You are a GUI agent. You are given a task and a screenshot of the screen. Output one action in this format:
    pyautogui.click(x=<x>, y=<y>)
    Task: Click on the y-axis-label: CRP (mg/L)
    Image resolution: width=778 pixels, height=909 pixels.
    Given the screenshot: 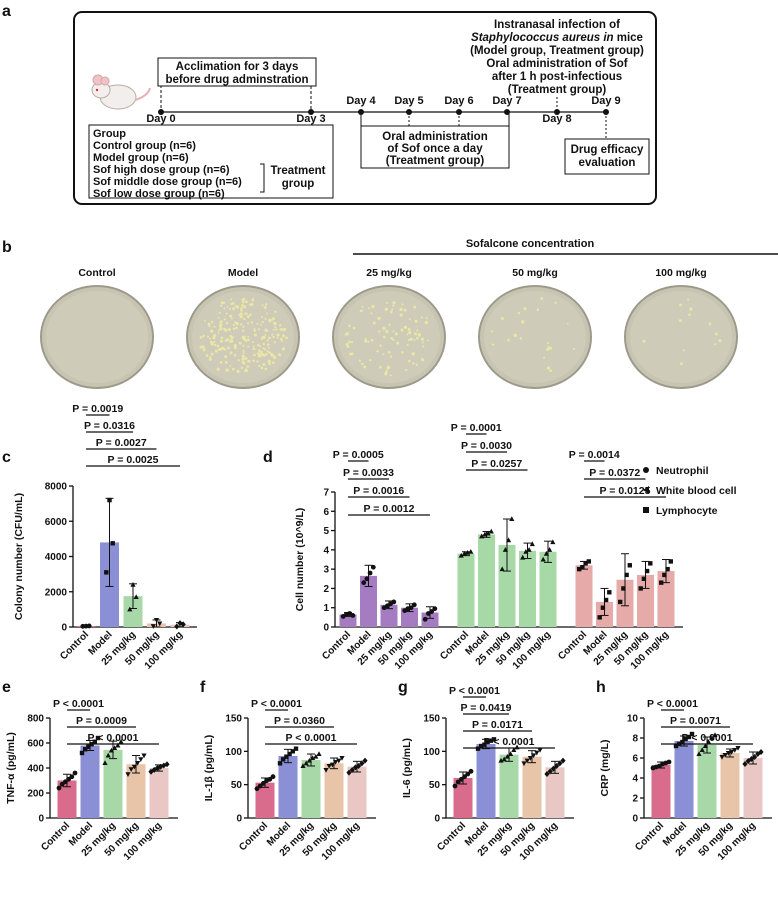 What is the action you would take?
    pyautogui.click(x=605, y=768)
    